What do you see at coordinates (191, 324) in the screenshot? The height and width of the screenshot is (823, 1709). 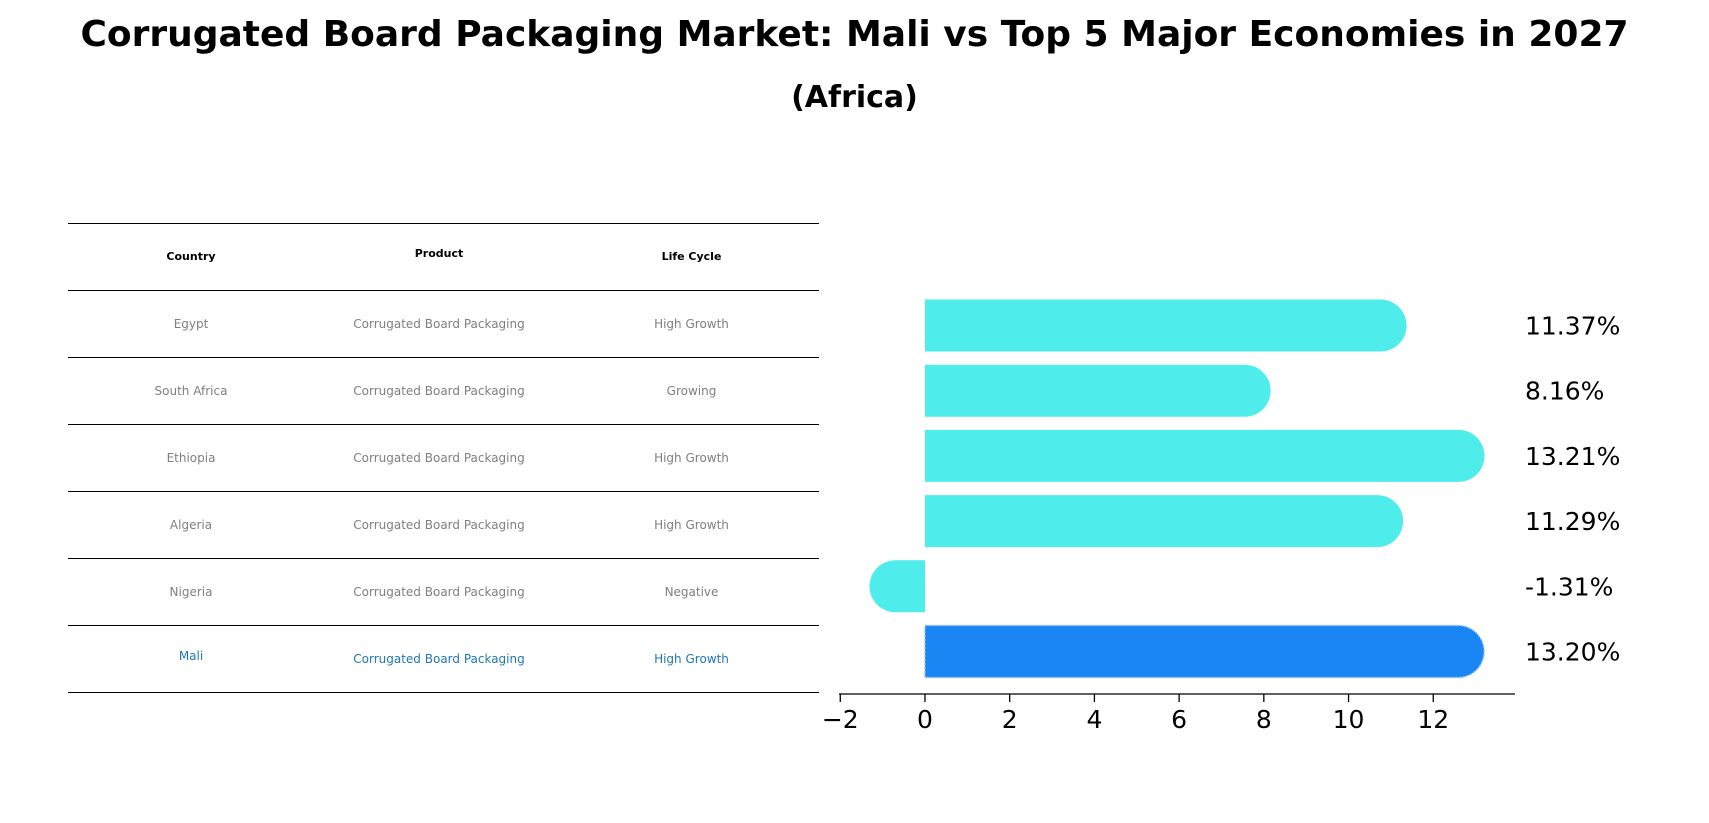 I see `cell-country: Egypt` at bounding box center [191, 324].